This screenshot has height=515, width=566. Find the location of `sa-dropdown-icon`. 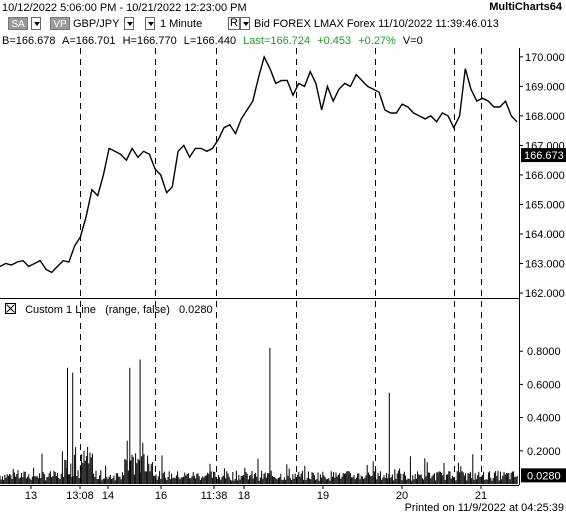

sa-dropdown-icon is located at coordinates (36, 23).